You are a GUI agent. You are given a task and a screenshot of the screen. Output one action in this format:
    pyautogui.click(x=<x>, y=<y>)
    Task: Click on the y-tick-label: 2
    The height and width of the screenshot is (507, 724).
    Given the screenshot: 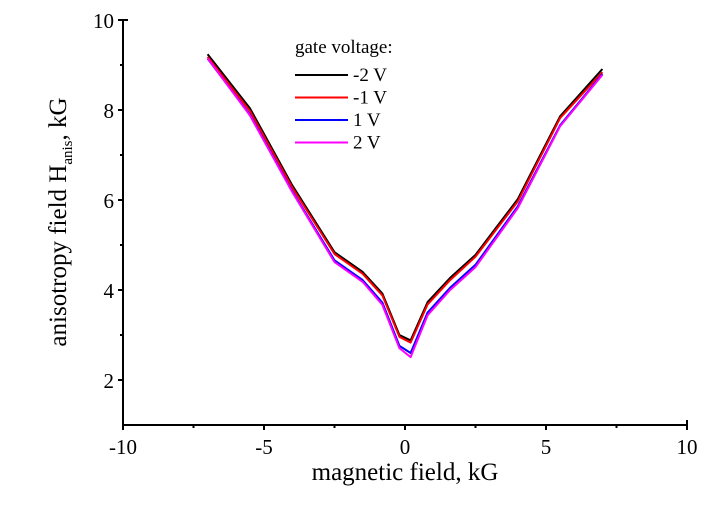 What is the action you would take?
    pyautogui.click(x=109, y=381)
    